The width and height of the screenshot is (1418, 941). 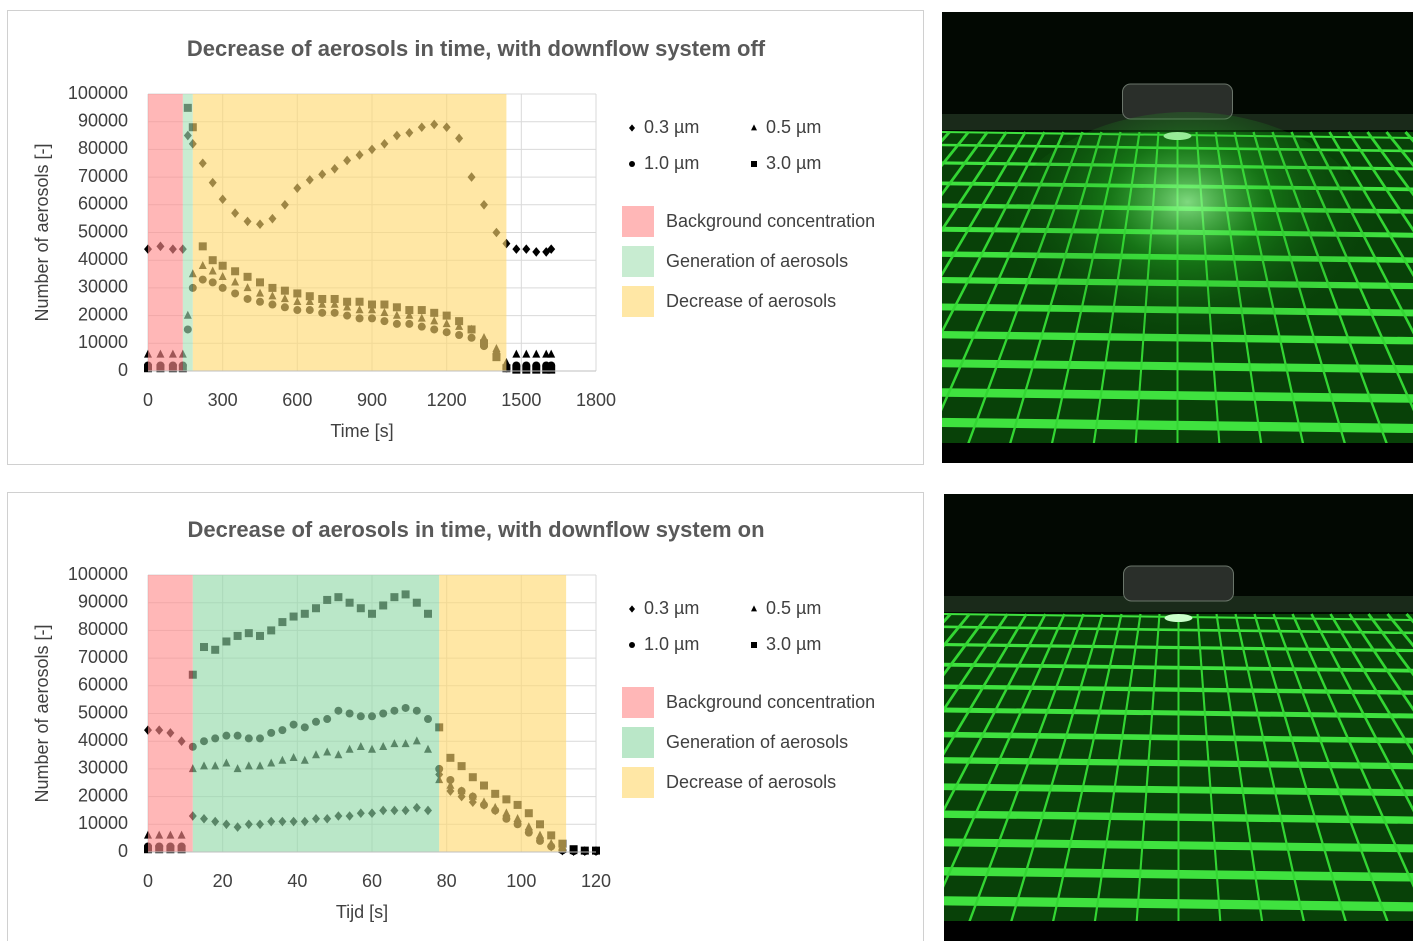 I want to click on x-tick-label: 20, so click(x=223, y=881).